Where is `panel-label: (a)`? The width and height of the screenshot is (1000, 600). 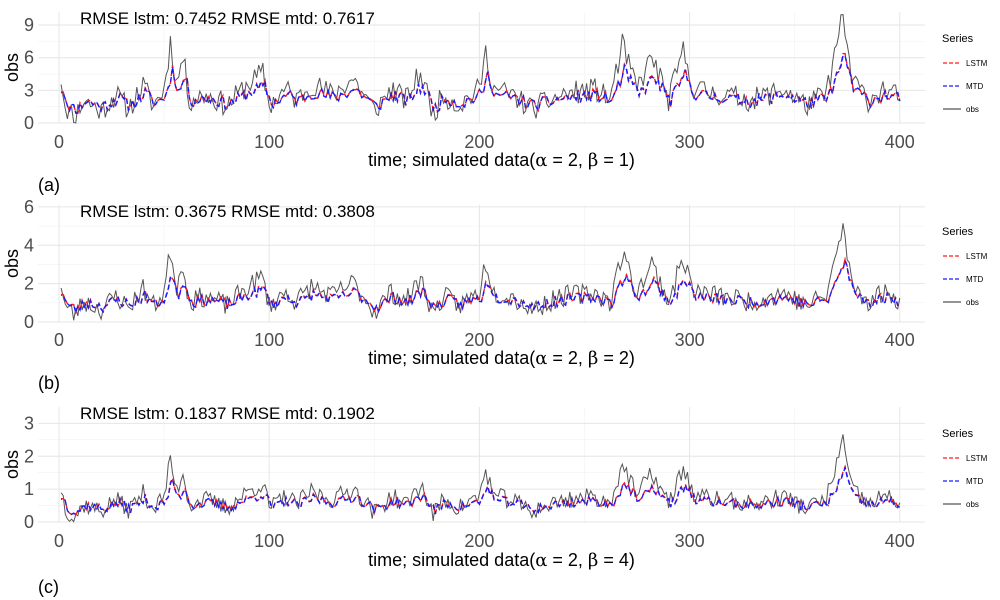 panel-label: (a) is located at coordinates (49, 185).